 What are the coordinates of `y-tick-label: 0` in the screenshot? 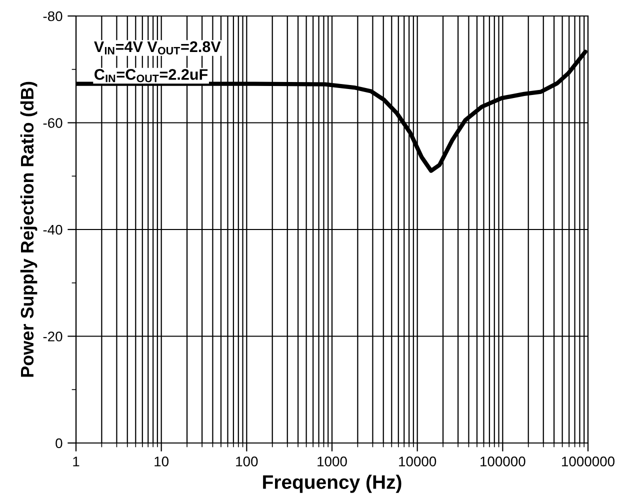 It's located at (59, 443).